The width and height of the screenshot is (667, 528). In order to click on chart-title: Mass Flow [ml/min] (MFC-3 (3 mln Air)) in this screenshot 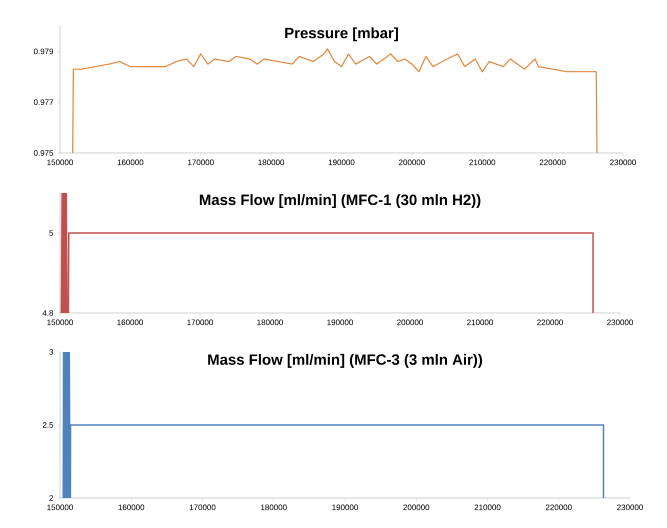, I will do `click(345, 361)`.